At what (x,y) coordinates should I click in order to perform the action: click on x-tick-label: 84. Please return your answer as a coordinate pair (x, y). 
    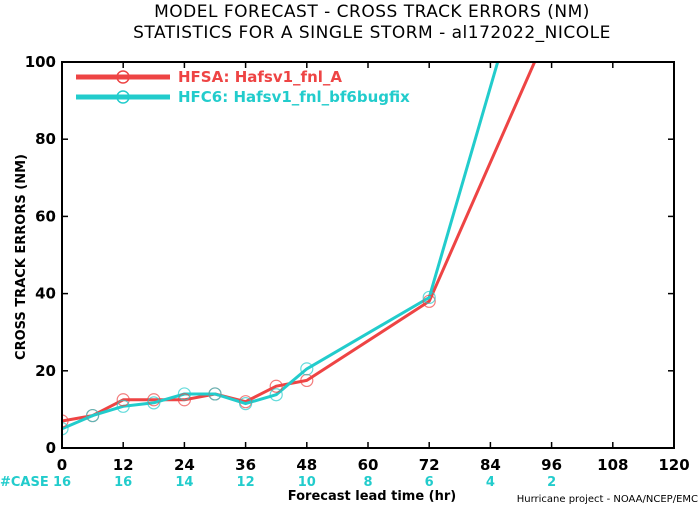
    Looking at the image, I should click on (490, 465).